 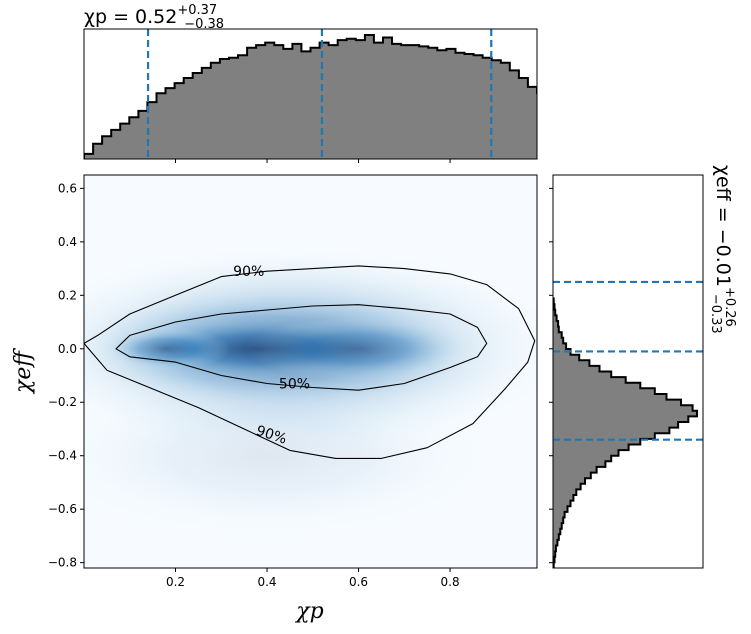 What do you see at coordinates (628, 360) in the screenshot?
I see `right-quantile-lines` at bounding box center [628, 360].